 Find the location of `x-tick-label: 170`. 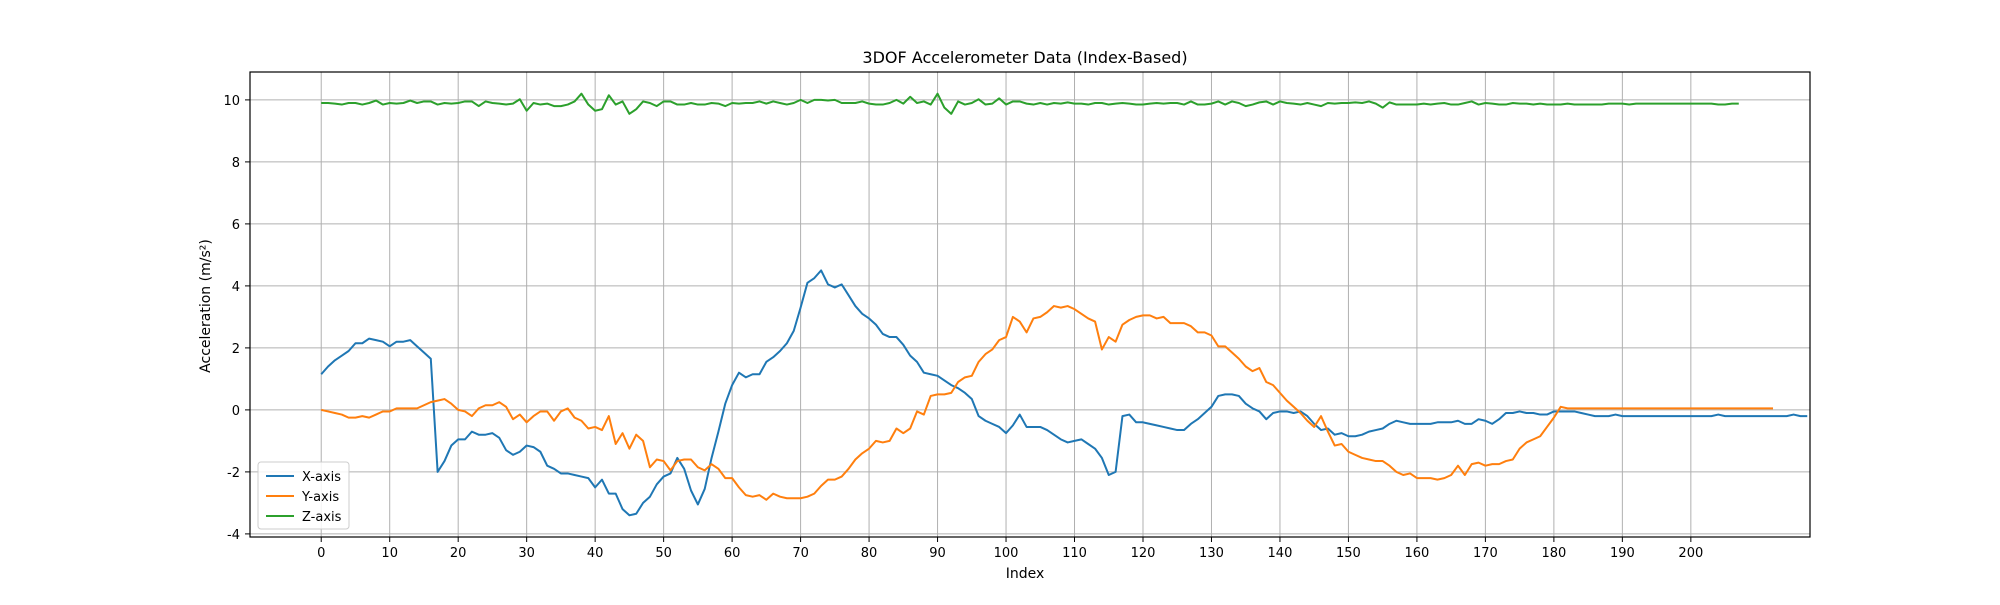

x-tick-label: 170 is located at coordinates (1485, 553).